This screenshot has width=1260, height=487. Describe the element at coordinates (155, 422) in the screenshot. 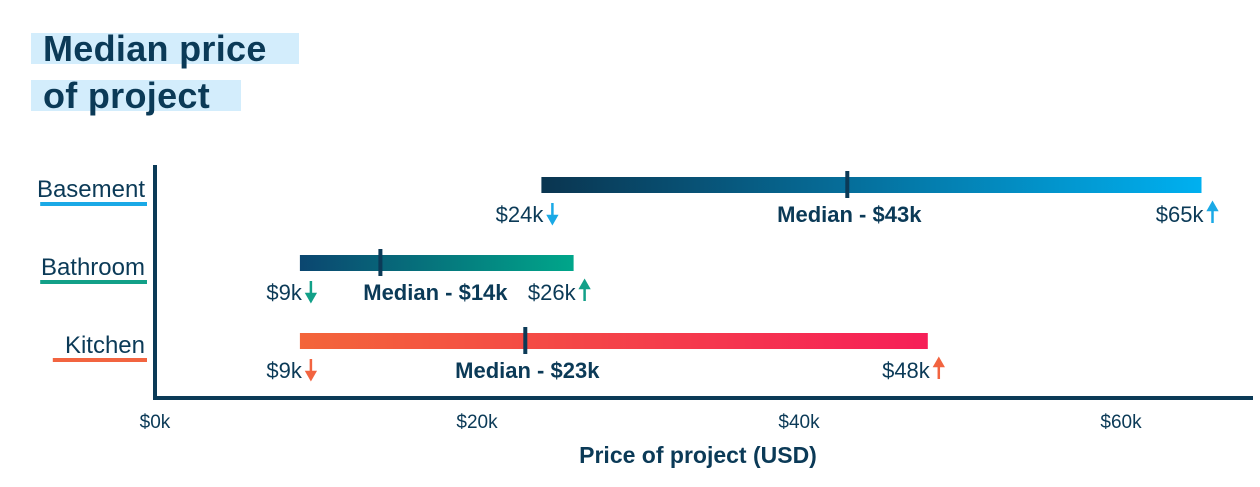

I see `x-tick-label: $0k` at that location.